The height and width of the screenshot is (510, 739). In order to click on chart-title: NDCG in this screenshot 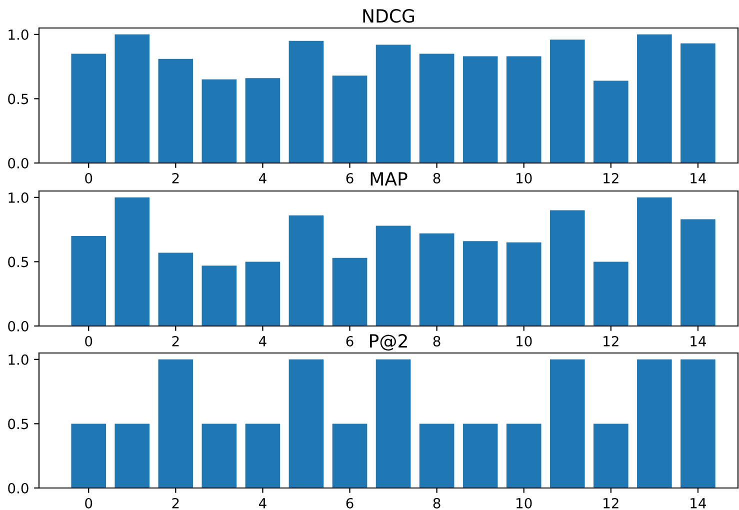, I will do `click(388, 16)`.